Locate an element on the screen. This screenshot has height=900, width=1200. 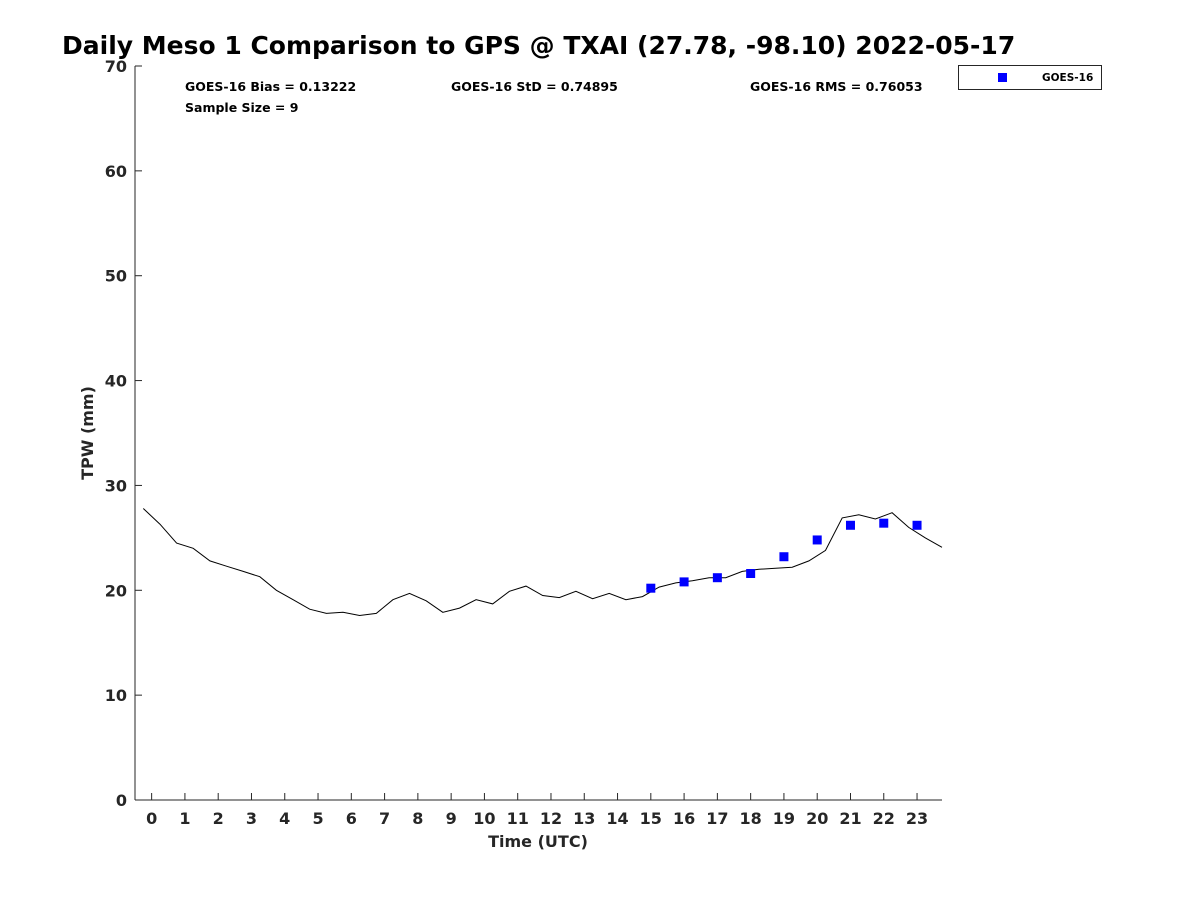
x-tick-label: 6 is located at coordinates (351, 818).